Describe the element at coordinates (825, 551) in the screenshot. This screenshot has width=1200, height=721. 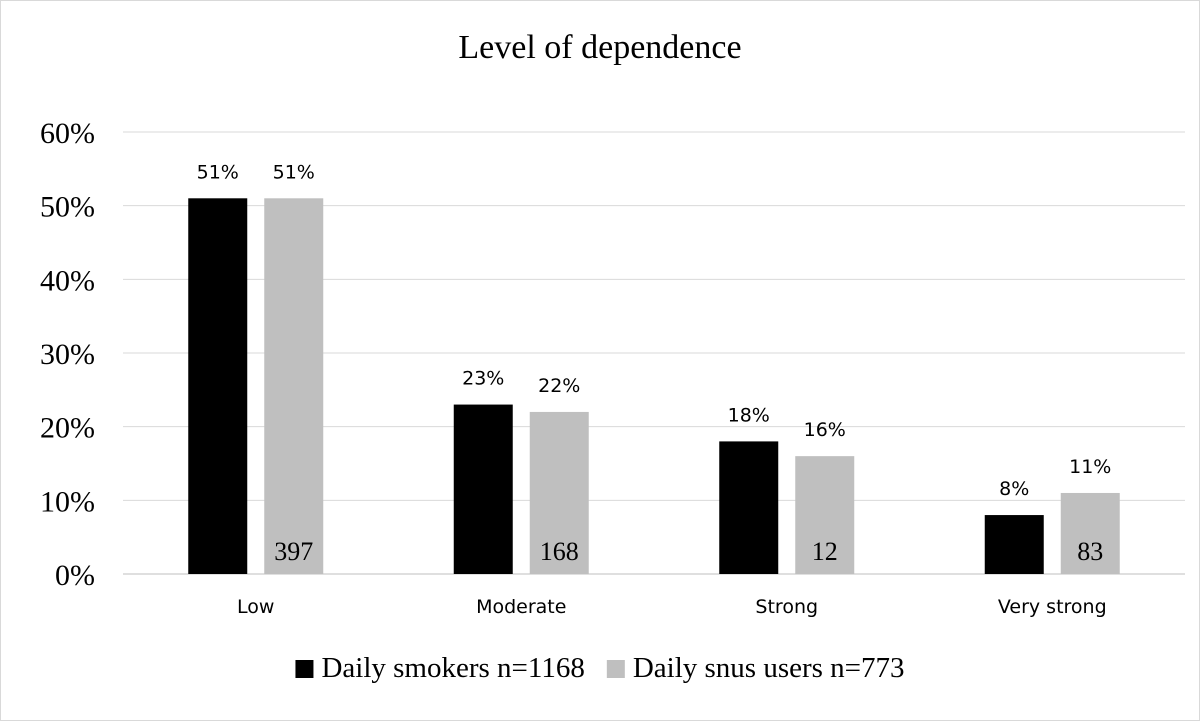
I see `bar-inside-label: 12` at that location.